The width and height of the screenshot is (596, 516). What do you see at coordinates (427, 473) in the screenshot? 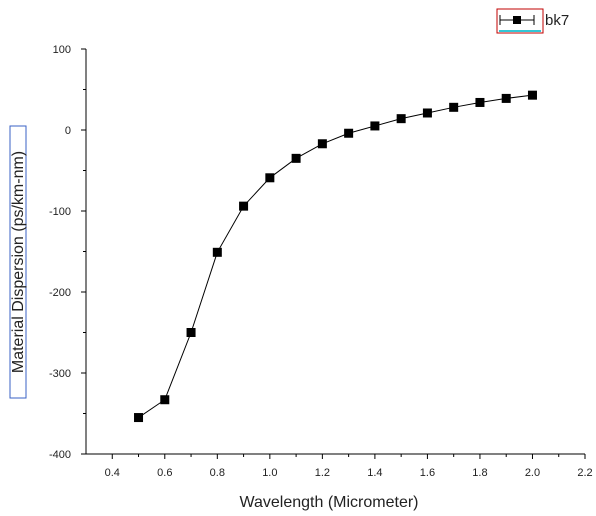
I see `x-tick-label: 1.6` at bounding box center [427, 473].